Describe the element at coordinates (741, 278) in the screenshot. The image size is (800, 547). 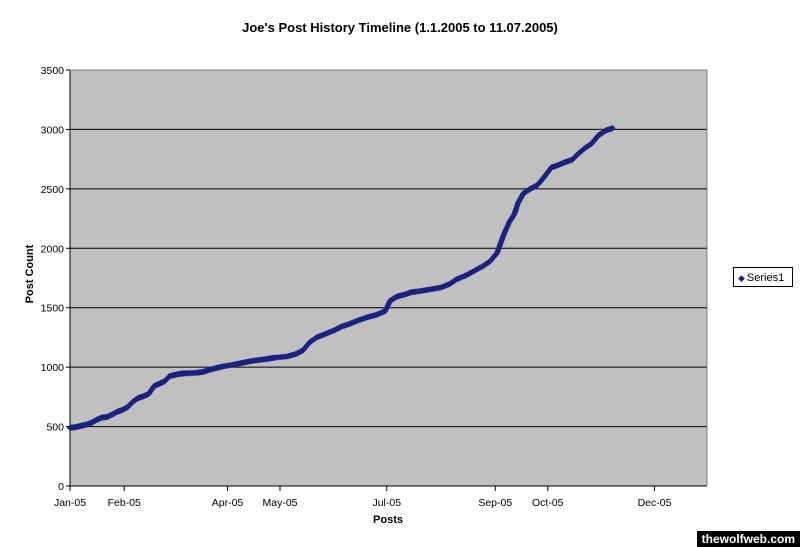
I see `diamond-marker-icon: ◆` at that location.